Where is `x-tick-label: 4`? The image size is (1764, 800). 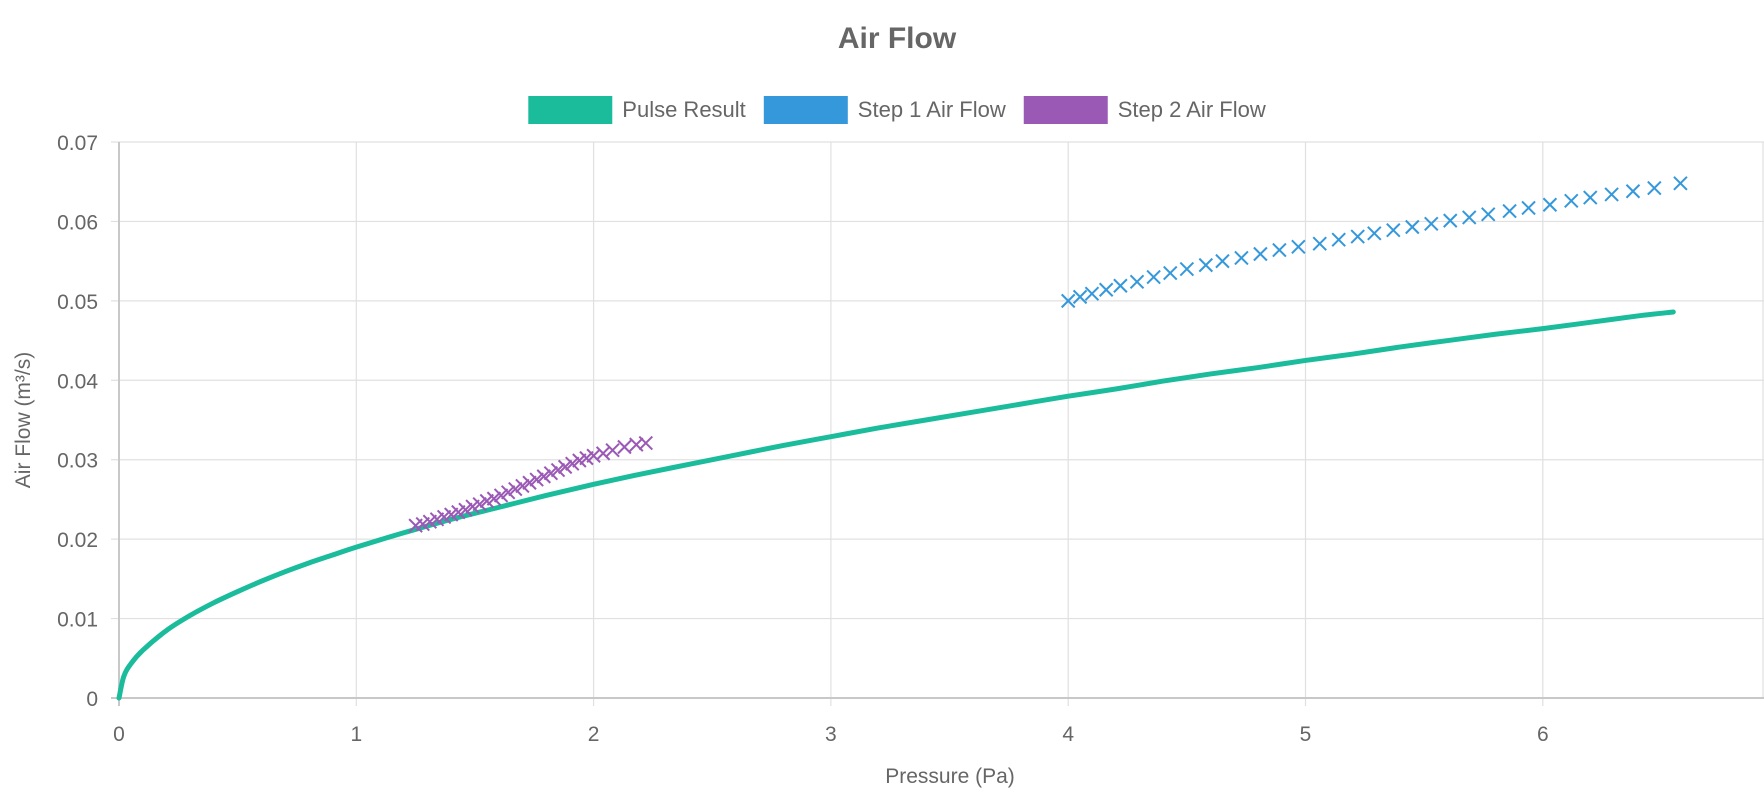 x-tick-label: 4 is located at coordinates (1068, 734).